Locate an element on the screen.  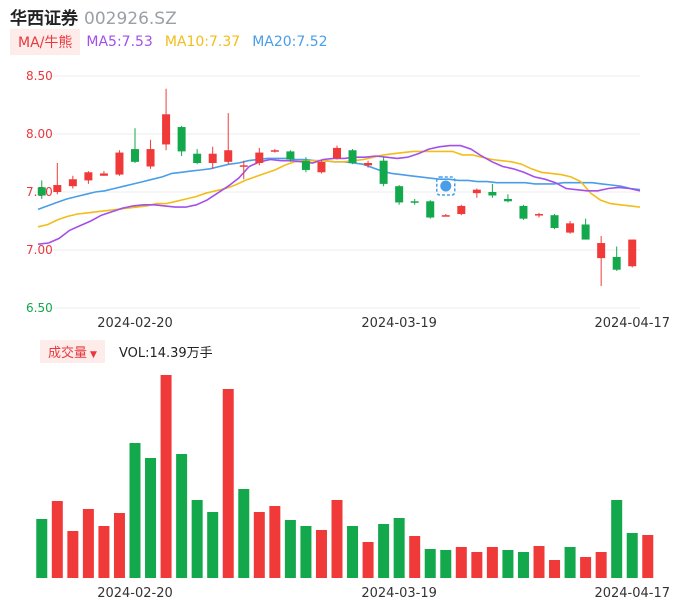
ma10-legend: MA10:7.37 is located at coordinates (202, 42).